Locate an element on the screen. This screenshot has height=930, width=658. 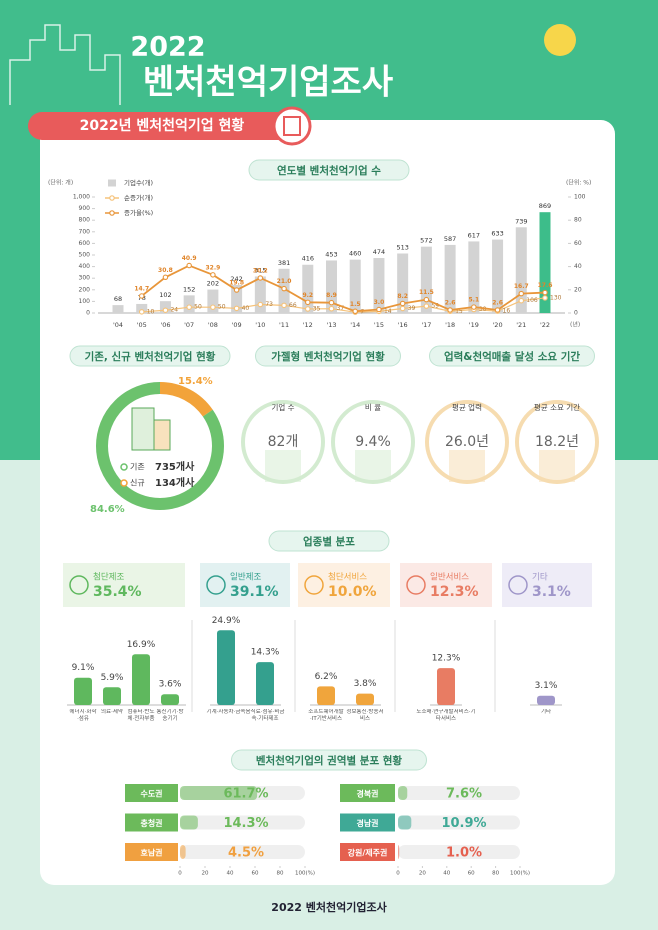
y-unit: (단위: 개) is located at coordinates (60, 183).